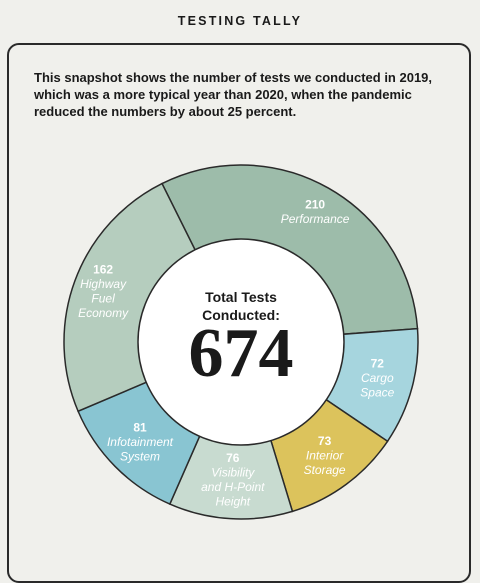 The width and height of the screenshot is (480, 583). Describe the element at coordinates (140, 427) in the screenshot. I see `slice-value-label: 81` at that location.